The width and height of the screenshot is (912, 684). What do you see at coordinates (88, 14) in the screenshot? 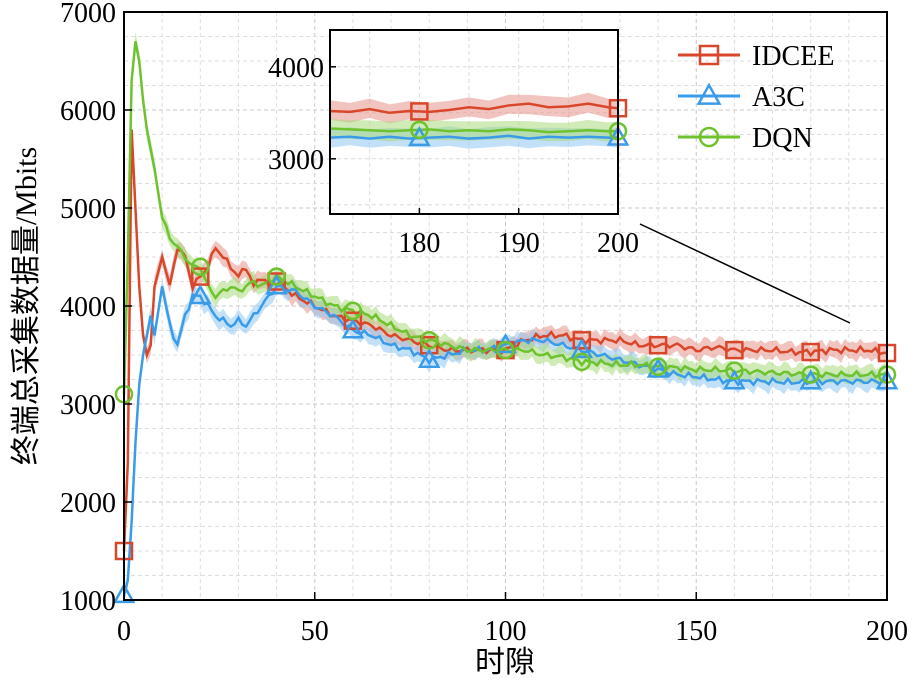
I see `y-tick-label: 7000` at bounding box center [88, 14].